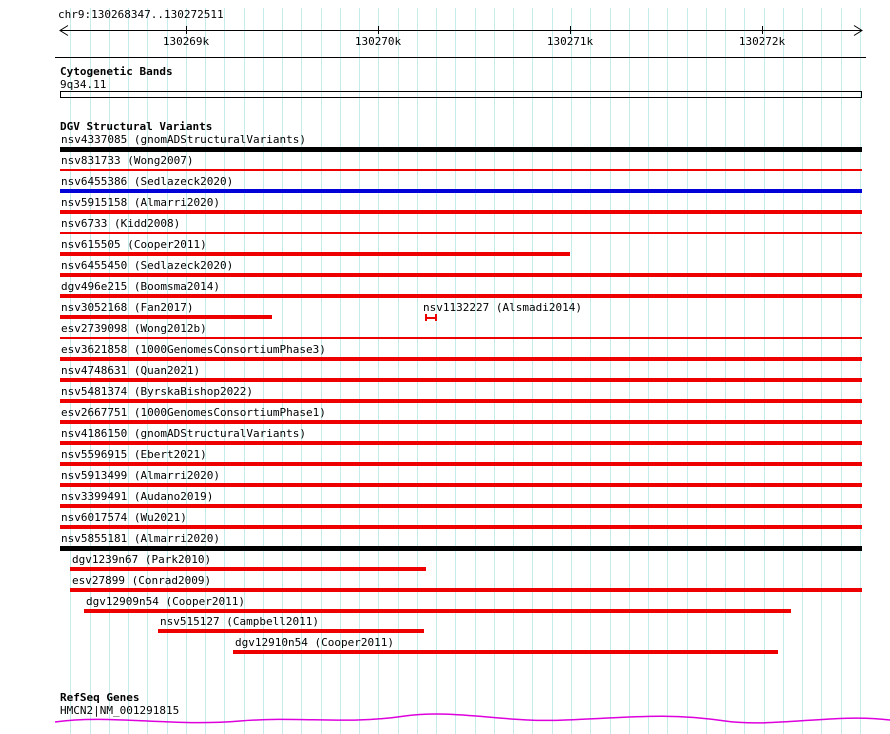 This screenshot has width=890, height=734. What do you see at coordinates (121, 223) in the screenshot?
I see `variant-label: nsv6733 (Kidd2008)` at bounding box center [121, 223].